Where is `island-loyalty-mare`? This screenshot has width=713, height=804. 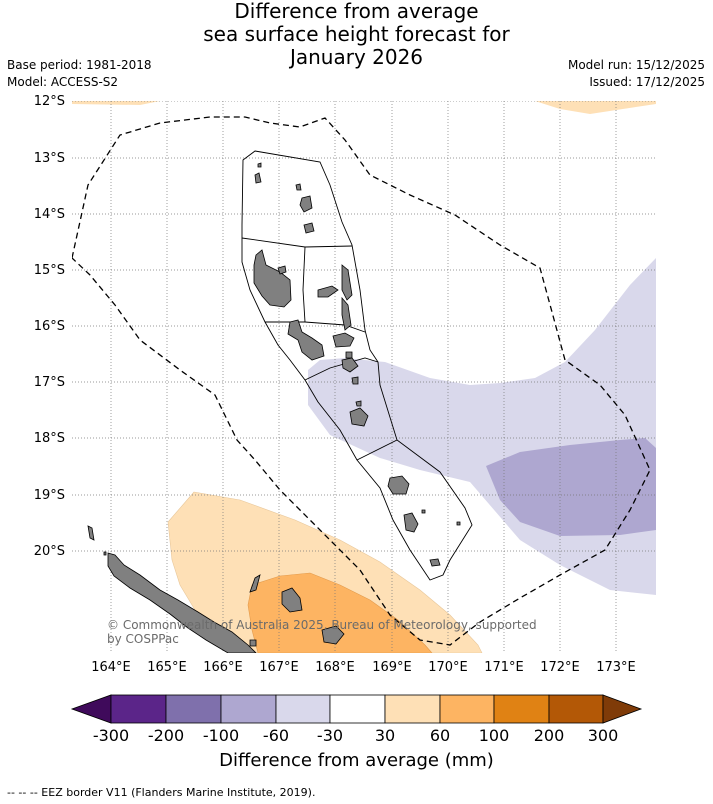 island-loyalty-mare is located at coordinates (333, 635).